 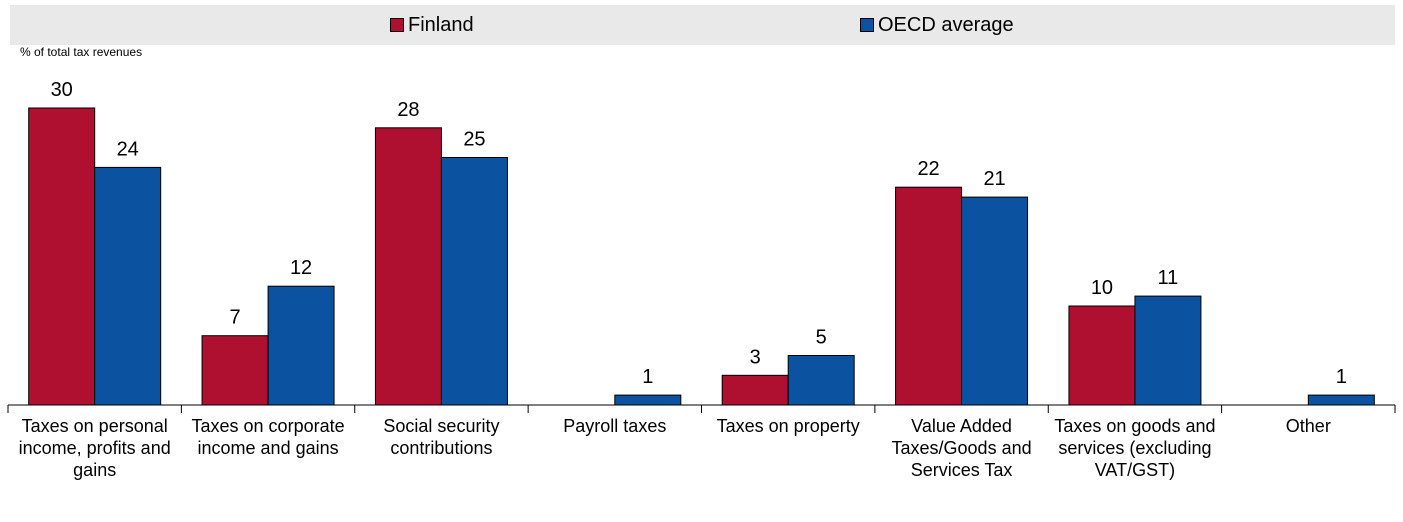 I want to click on x-axis-tick-label: Taxes on property, so click(x=788, y=426).